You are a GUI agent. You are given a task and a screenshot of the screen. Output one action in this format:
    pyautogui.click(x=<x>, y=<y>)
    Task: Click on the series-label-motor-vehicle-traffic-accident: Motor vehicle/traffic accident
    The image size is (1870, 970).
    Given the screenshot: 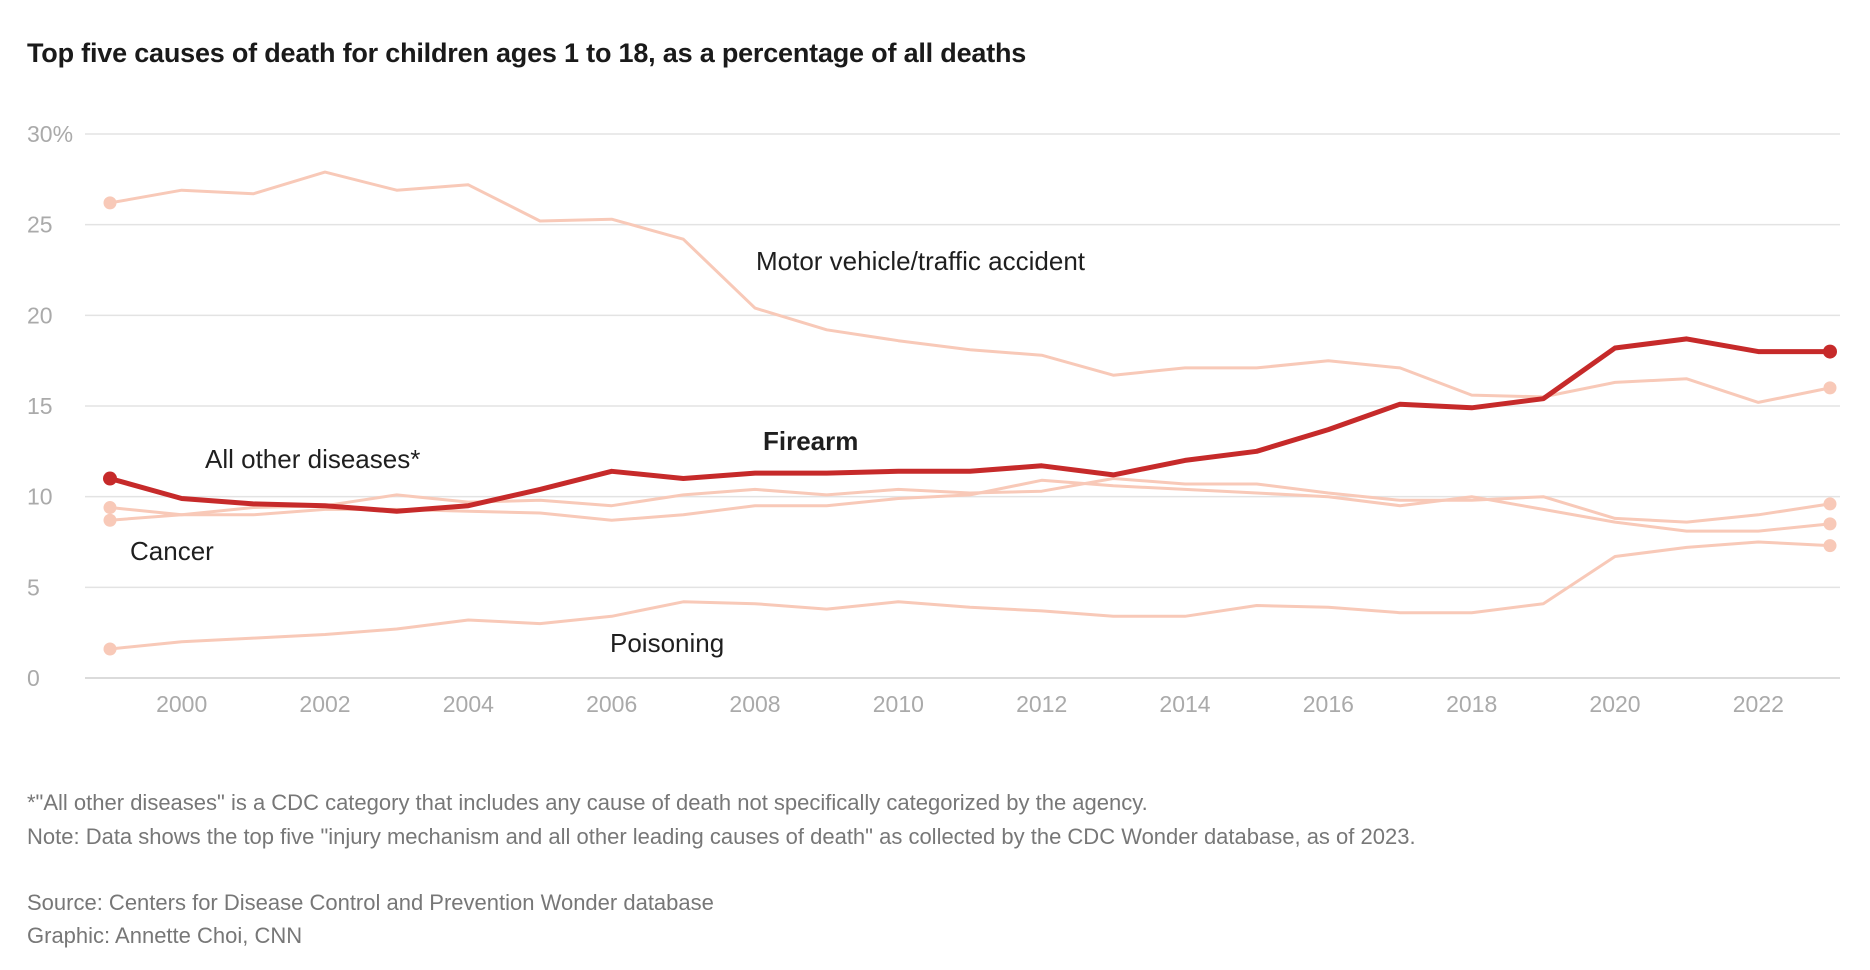 What is the action you would take?
    pyautogui.click(x=921, y=261)
    